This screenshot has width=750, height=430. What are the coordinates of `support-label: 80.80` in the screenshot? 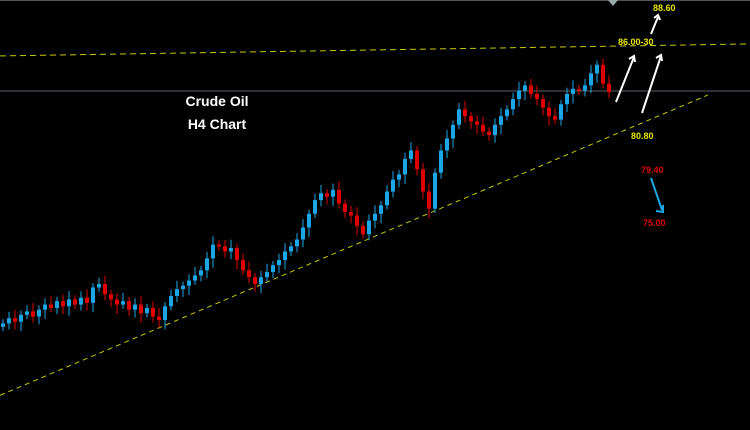 It's located at (642, 136).